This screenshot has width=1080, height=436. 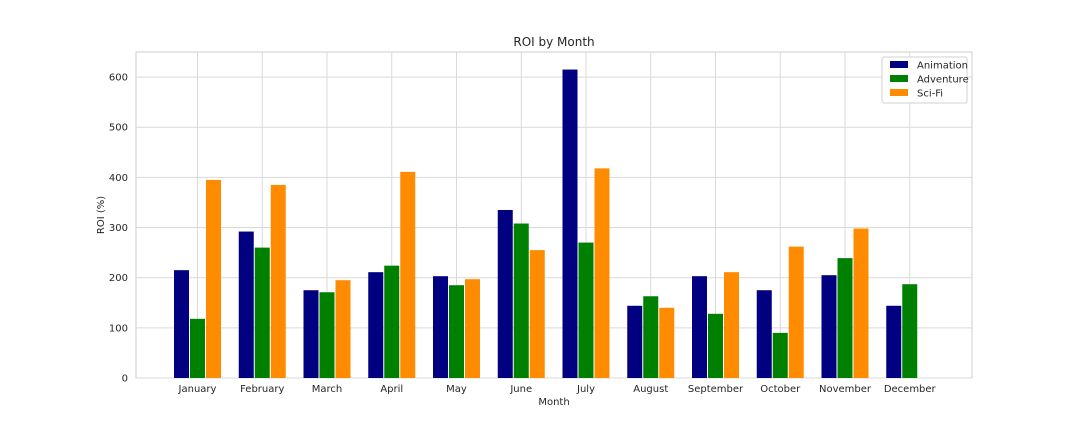 I want to click on bar-animation-february, so click(x=246, y=304).